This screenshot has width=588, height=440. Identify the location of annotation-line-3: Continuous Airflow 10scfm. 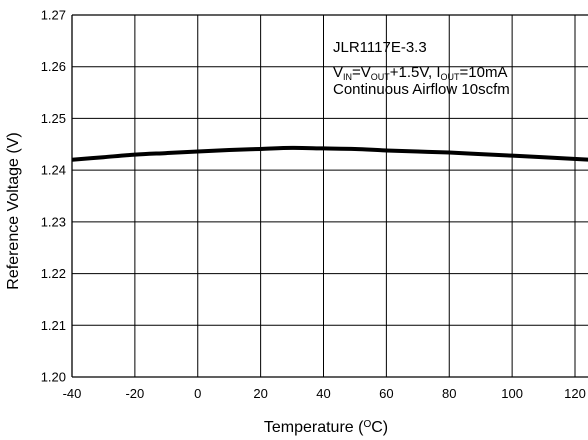
(421, 89).